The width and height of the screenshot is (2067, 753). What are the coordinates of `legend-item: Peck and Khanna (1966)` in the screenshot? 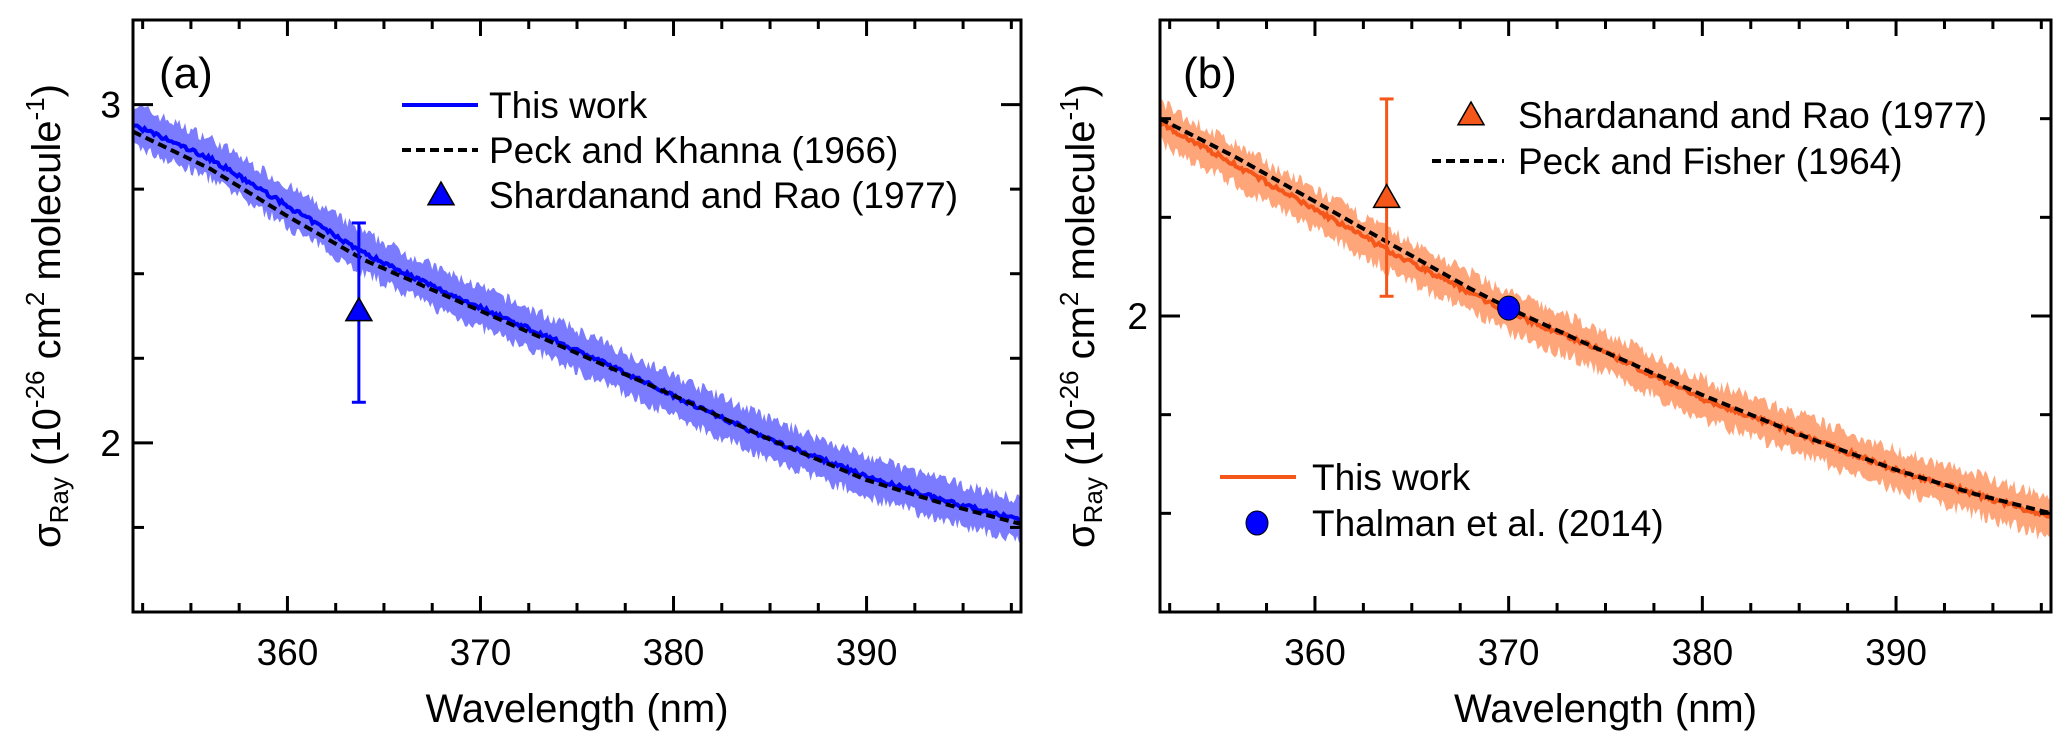 It's located at (650, 150).